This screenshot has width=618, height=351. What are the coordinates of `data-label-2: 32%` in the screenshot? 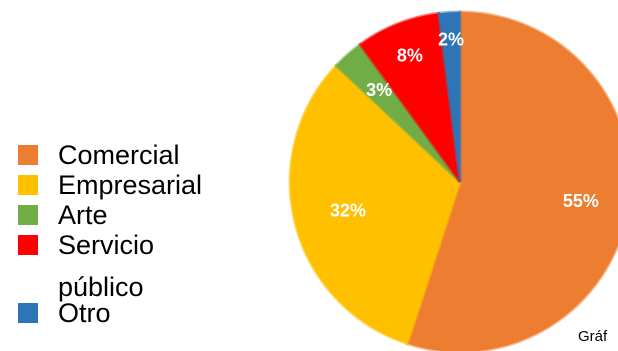 It's located at (348, 211).